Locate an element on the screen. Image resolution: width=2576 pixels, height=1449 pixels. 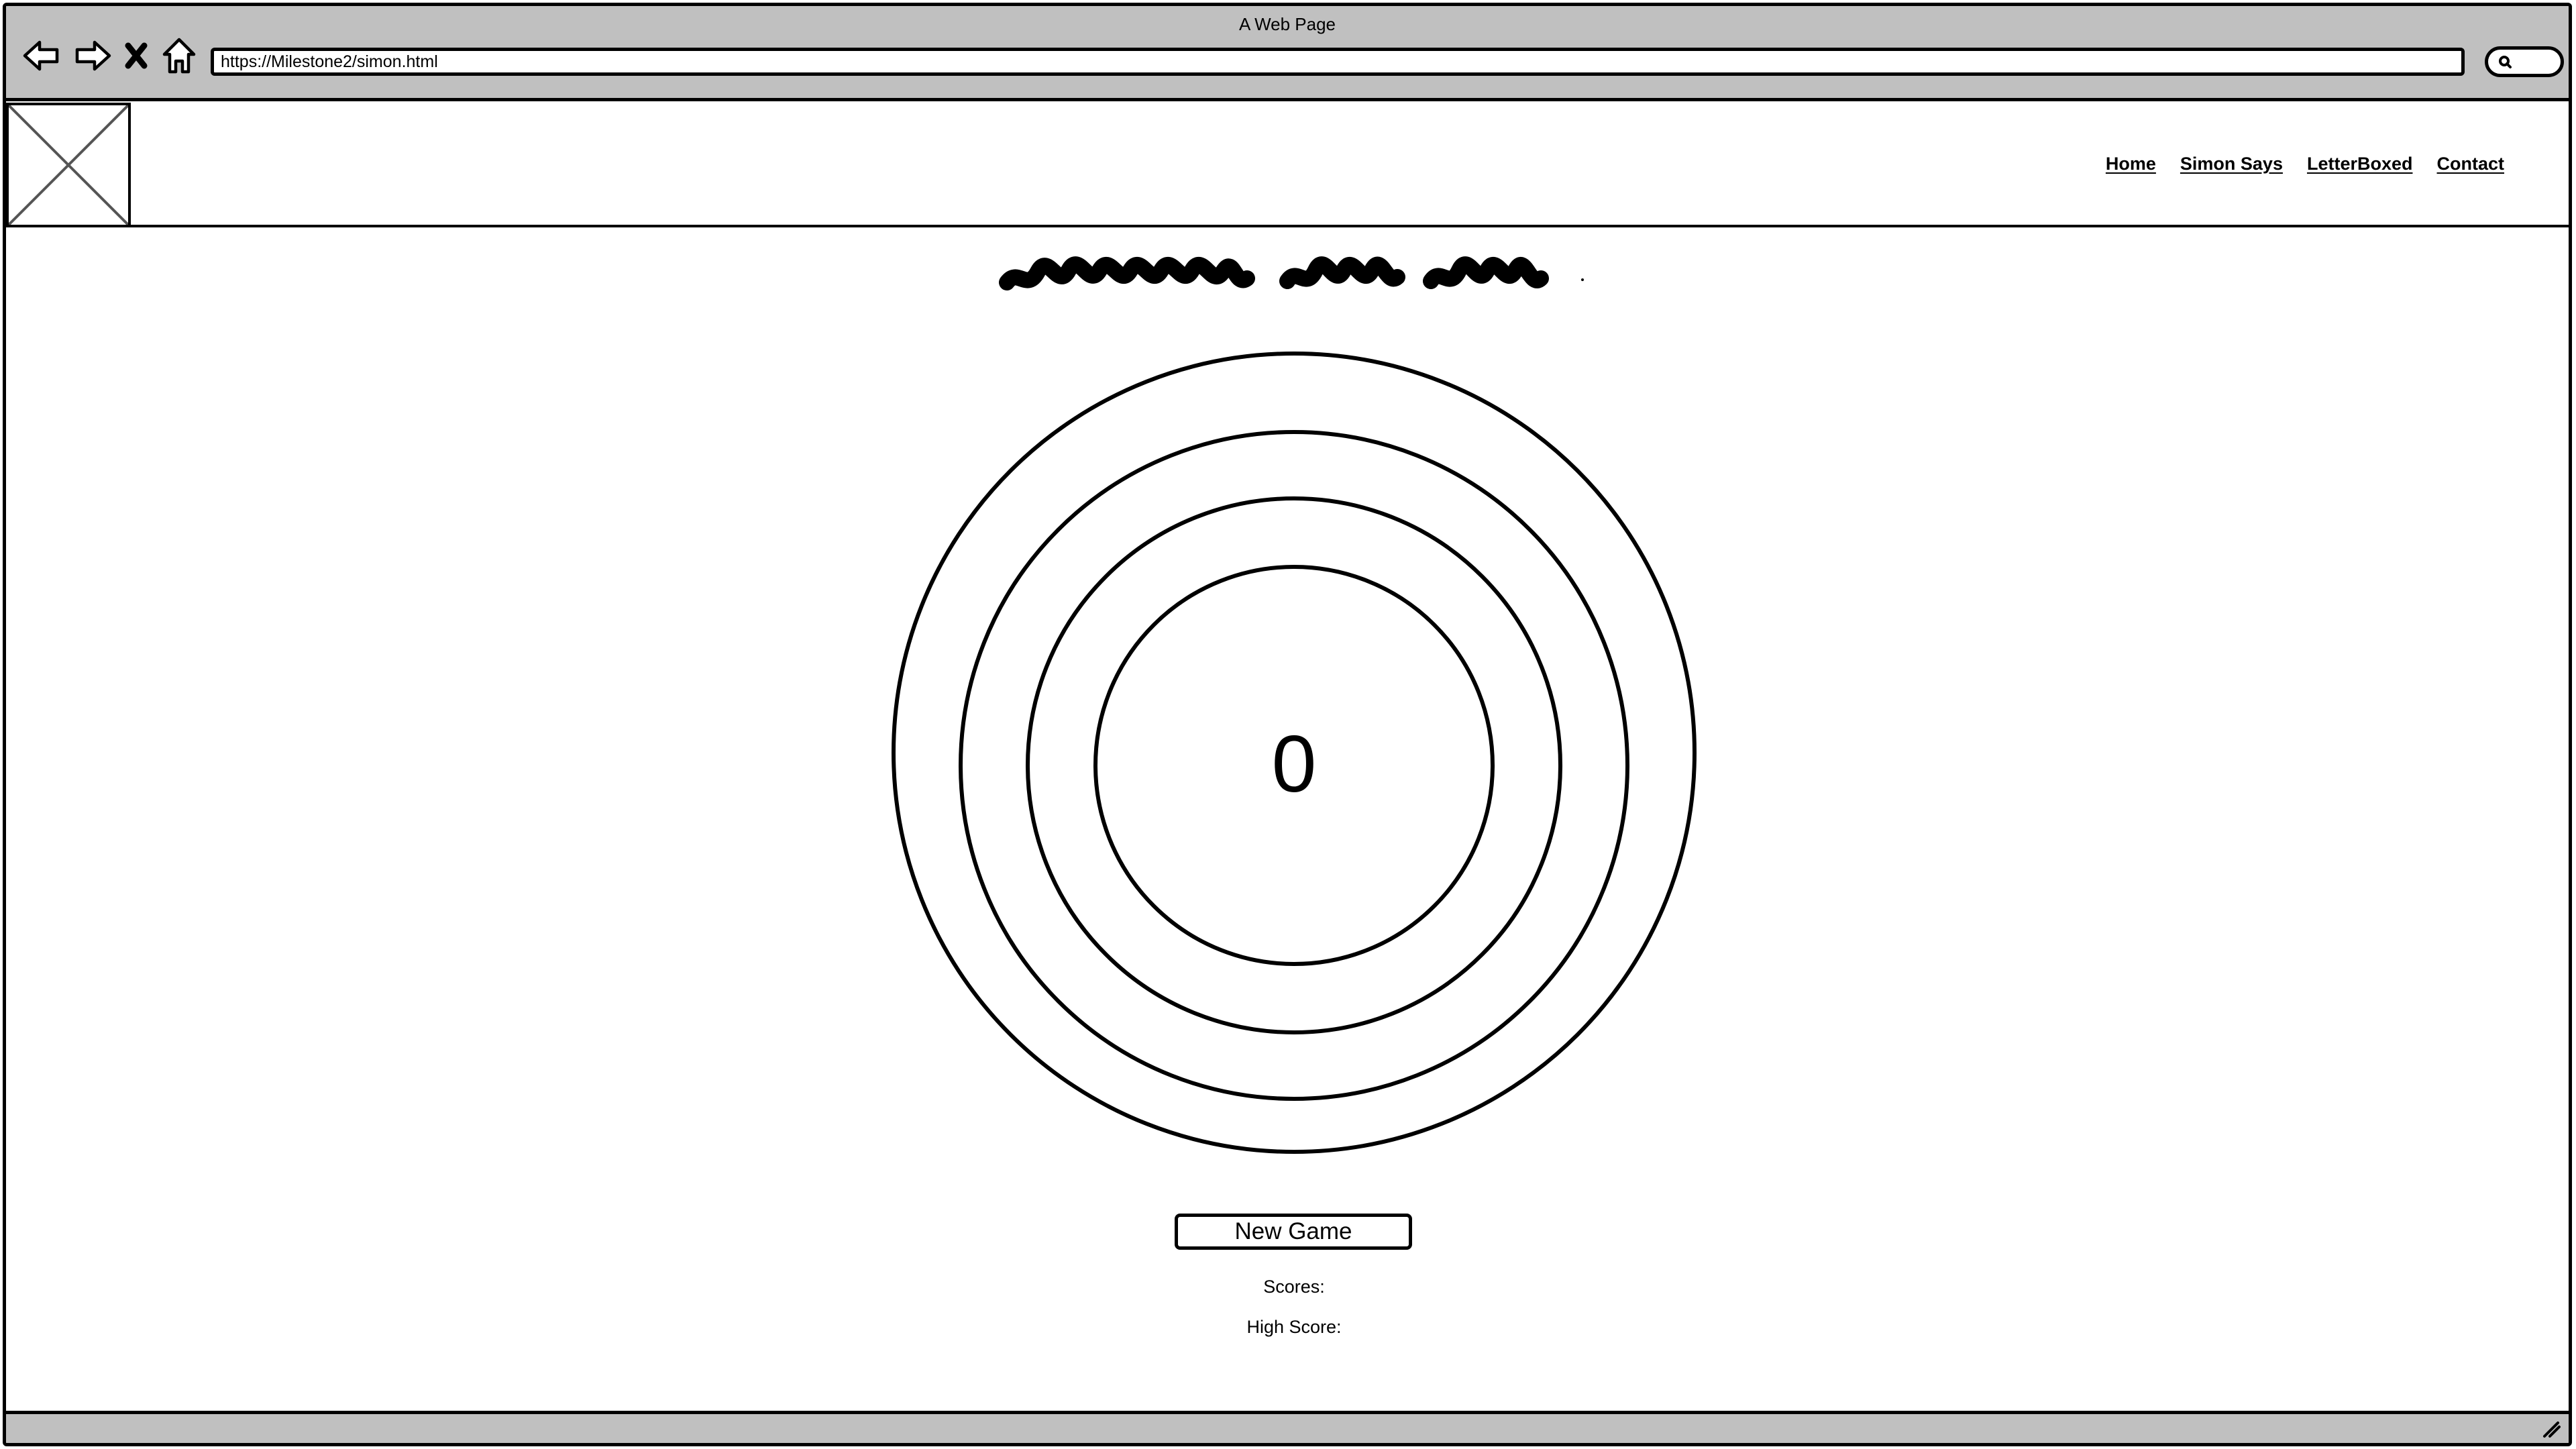
search-button is located at coordinates (2524, 61).